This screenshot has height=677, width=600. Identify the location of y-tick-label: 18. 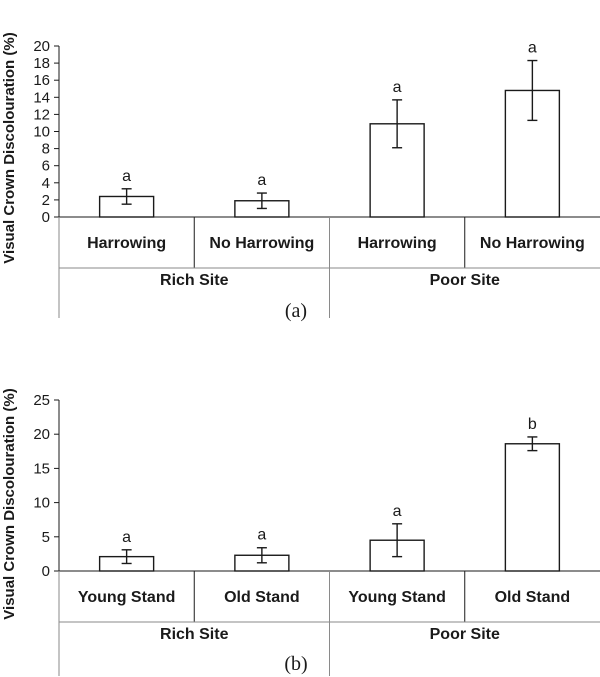
(41, 63).